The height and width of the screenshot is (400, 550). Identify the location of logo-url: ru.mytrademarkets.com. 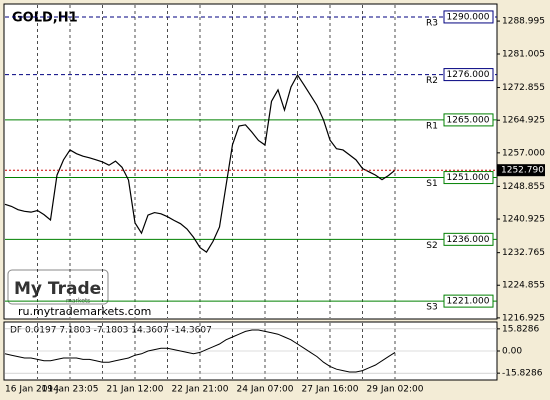
(84, 311).